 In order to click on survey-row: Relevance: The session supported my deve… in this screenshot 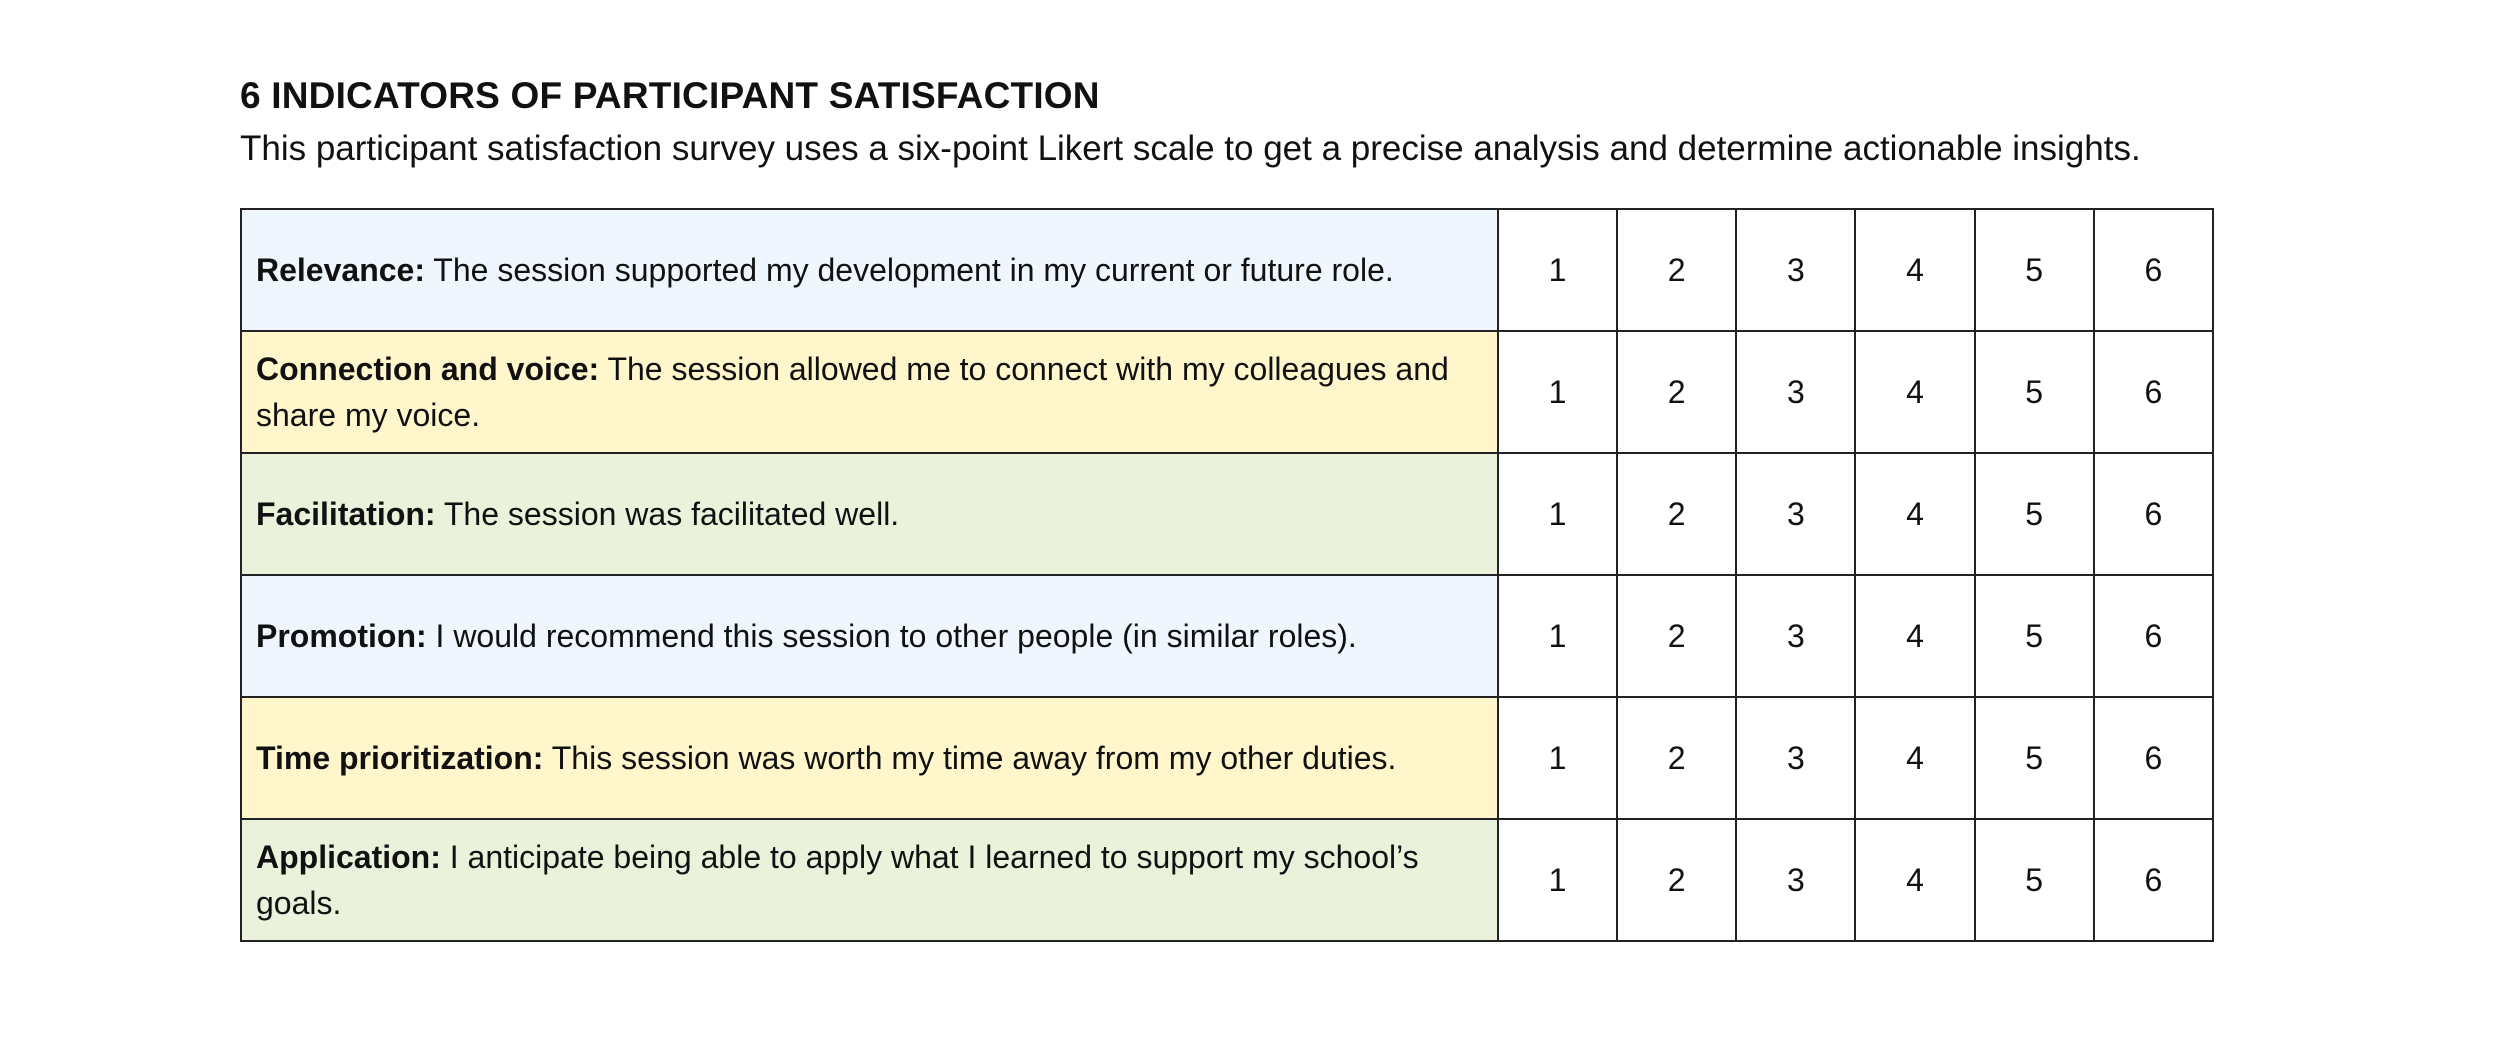, I will do `click(1227, 270)`.